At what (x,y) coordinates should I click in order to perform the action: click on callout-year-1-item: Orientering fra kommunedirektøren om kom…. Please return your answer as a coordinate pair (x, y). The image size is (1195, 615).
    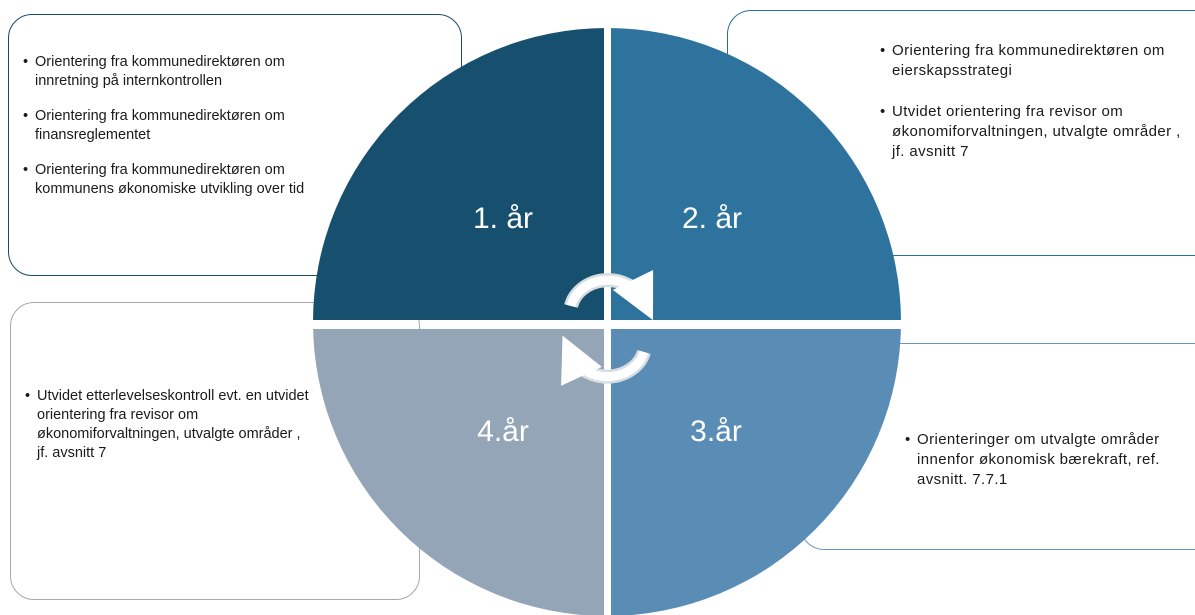
    Looking at the image, I should click on (173, 180).